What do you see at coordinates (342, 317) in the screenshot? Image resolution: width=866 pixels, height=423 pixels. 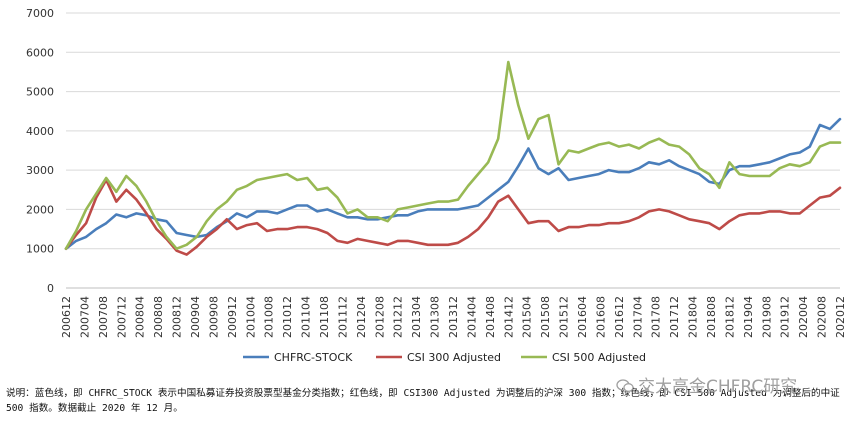 I see `x-tick-label: 201112` at bounding box center [342, 317].